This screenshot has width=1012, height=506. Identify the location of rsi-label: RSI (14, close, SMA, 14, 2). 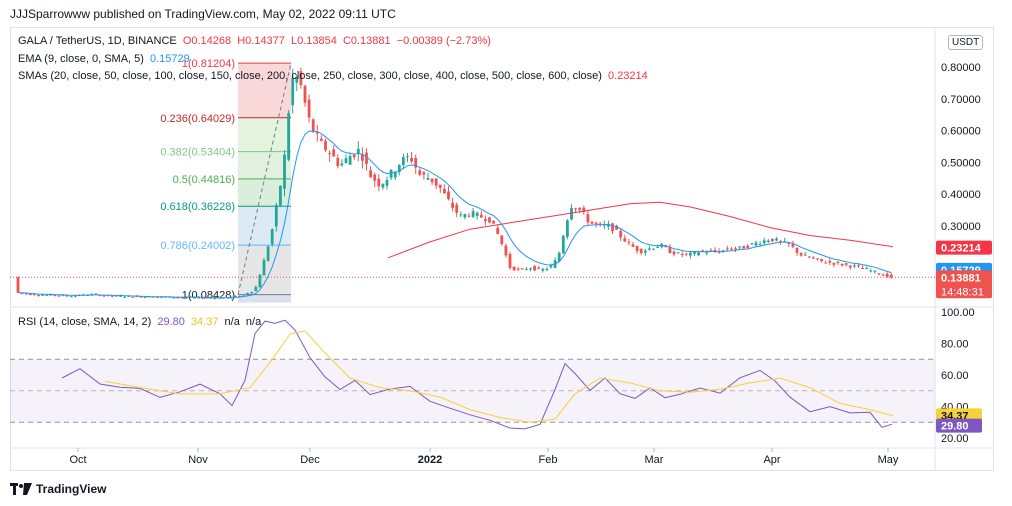
(85, 322).